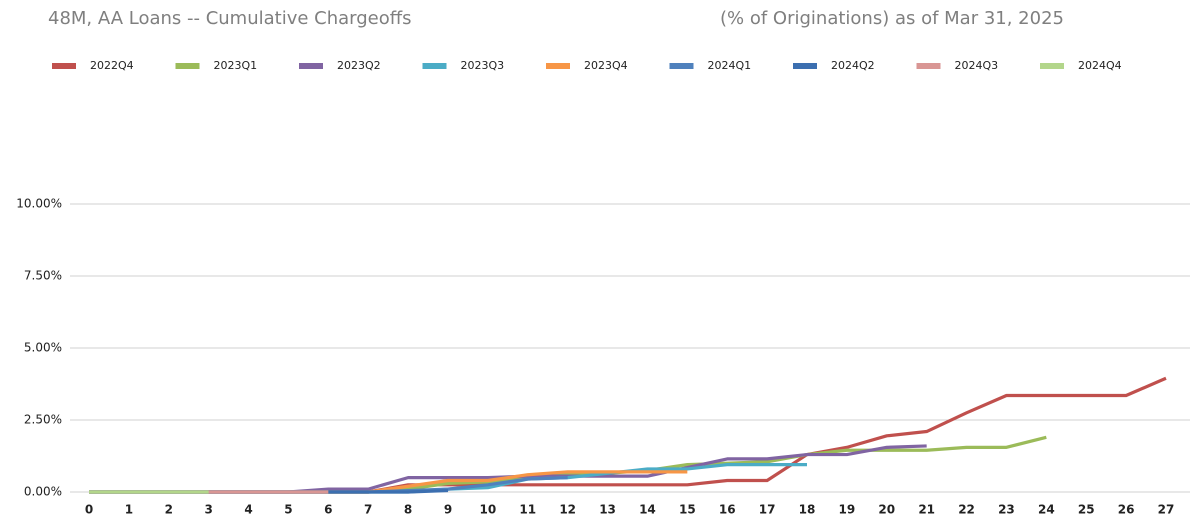  Describe the element at coordinates (248, 510) in the screenshot. I see `x-tick-label: 4` at that location.